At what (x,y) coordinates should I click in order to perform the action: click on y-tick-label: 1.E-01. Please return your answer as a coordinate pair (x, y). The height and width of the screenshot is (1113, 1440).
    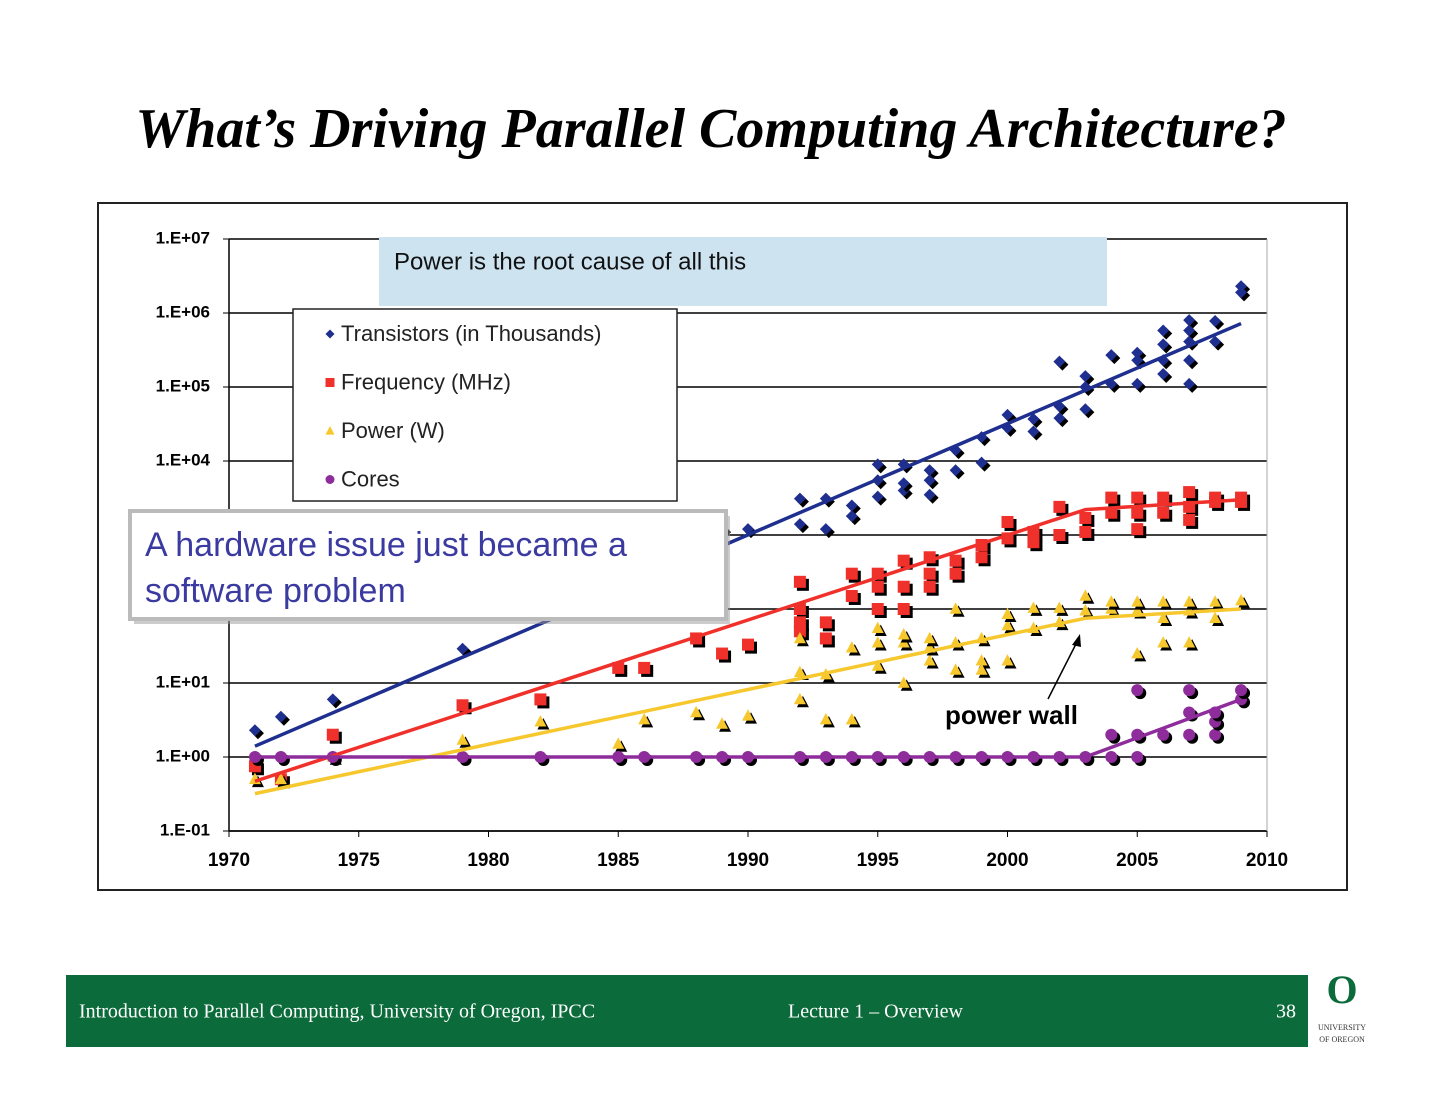
    Looking at the image, I should click on (185, 829).